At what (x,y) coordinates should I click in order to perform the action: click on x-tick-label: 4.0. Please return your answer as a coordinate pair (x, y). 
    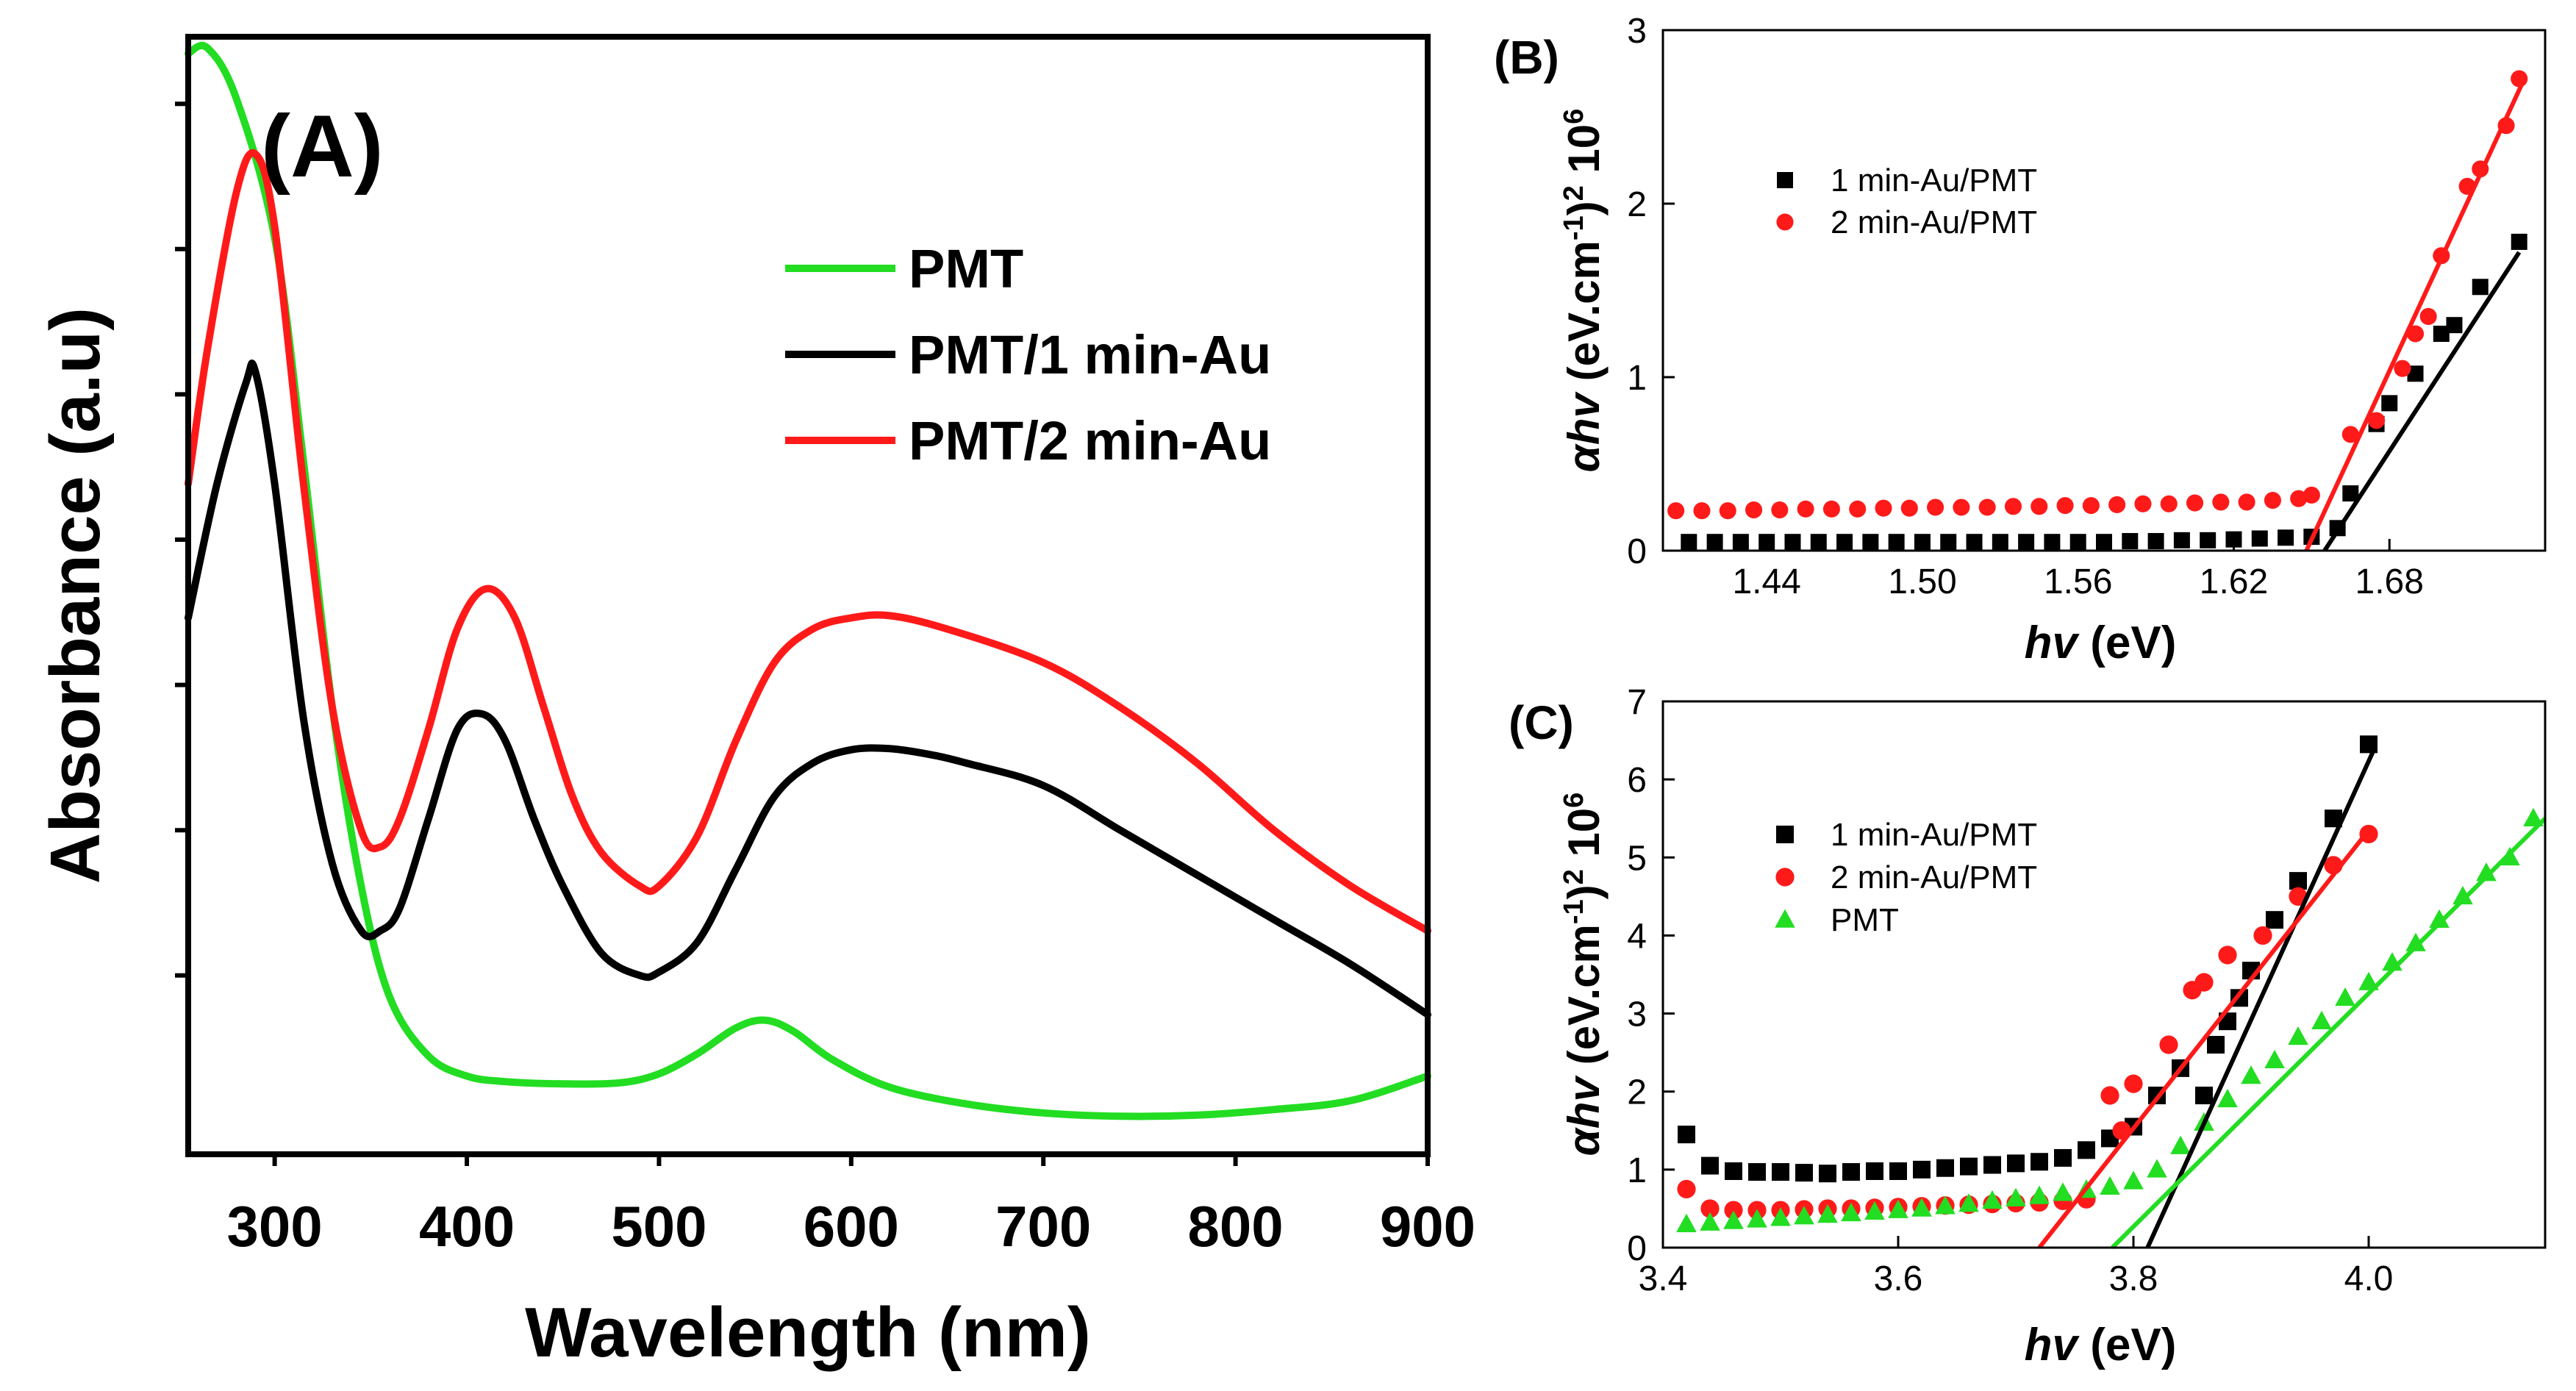
    Looking at the image, I should click on (2369, 1278).